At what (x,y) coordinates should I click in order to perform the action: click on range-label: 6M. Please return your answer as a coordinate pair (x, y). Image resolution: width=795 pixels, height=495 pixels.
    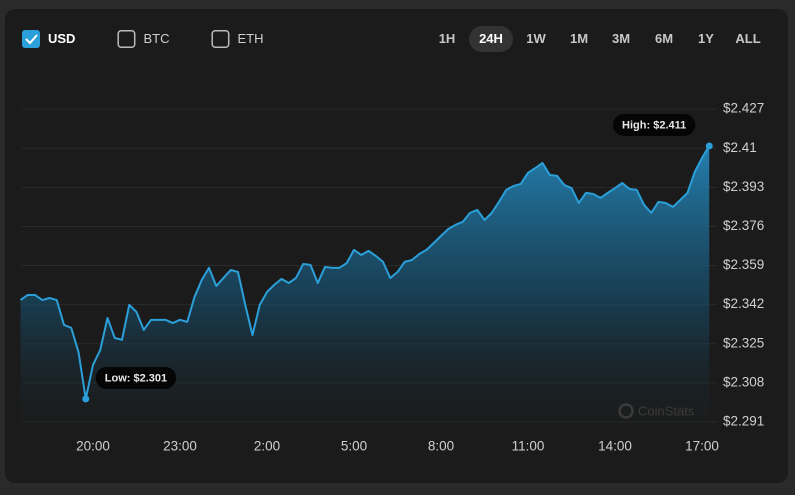
    Looking at the image, I should click on (664, 38).